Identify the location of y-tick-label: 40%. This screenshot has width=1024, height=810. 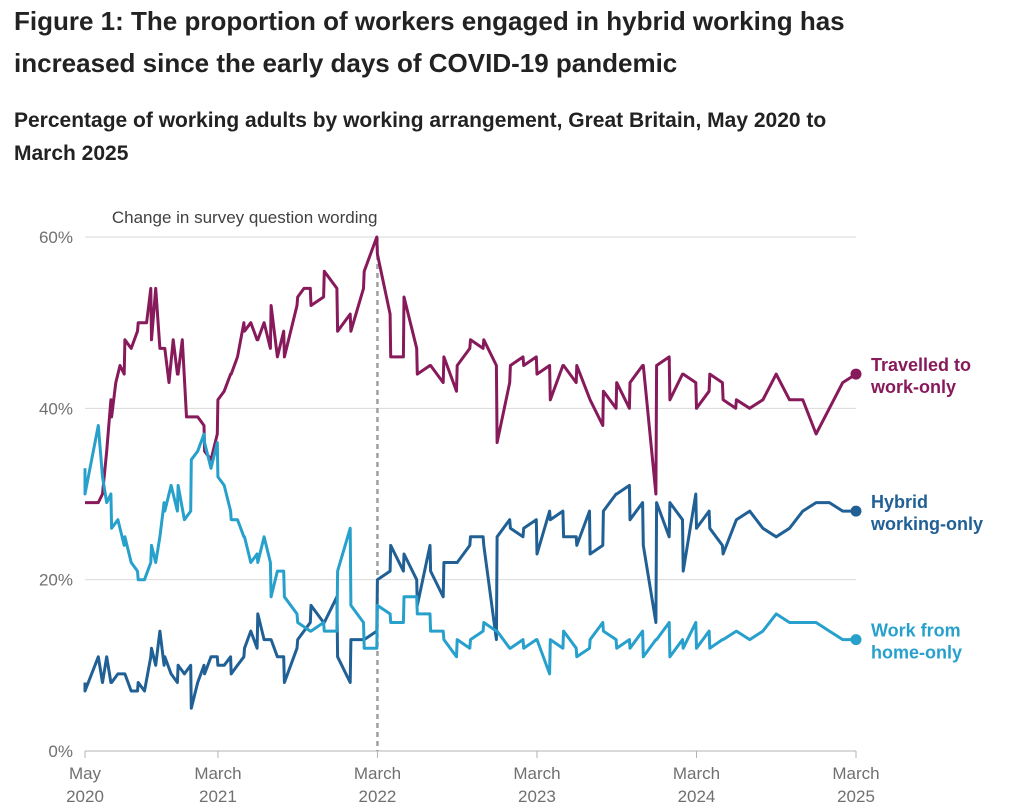
(56, 408).